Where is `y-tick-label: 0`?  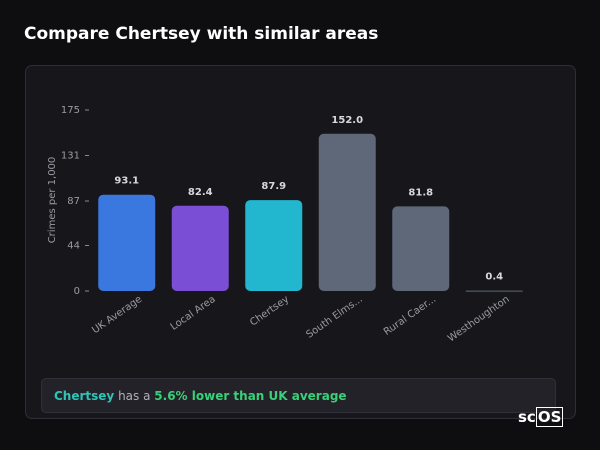 y-tick-label: 0 is located at coordinates (77, 291).